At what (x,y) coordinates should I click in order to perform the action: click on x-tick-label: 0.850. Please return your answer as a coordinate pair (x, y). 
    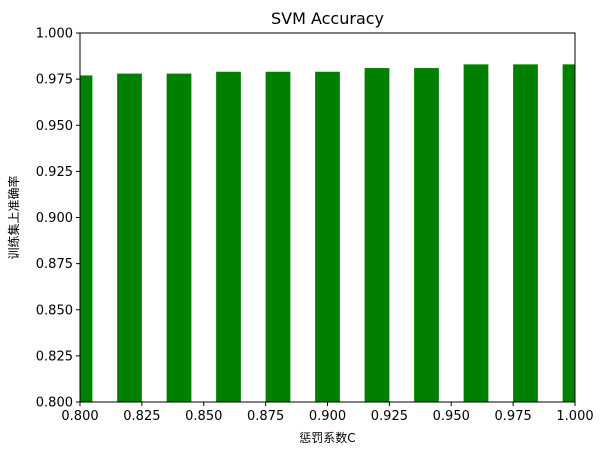
    Looking at the image, I should click on (203, 416).